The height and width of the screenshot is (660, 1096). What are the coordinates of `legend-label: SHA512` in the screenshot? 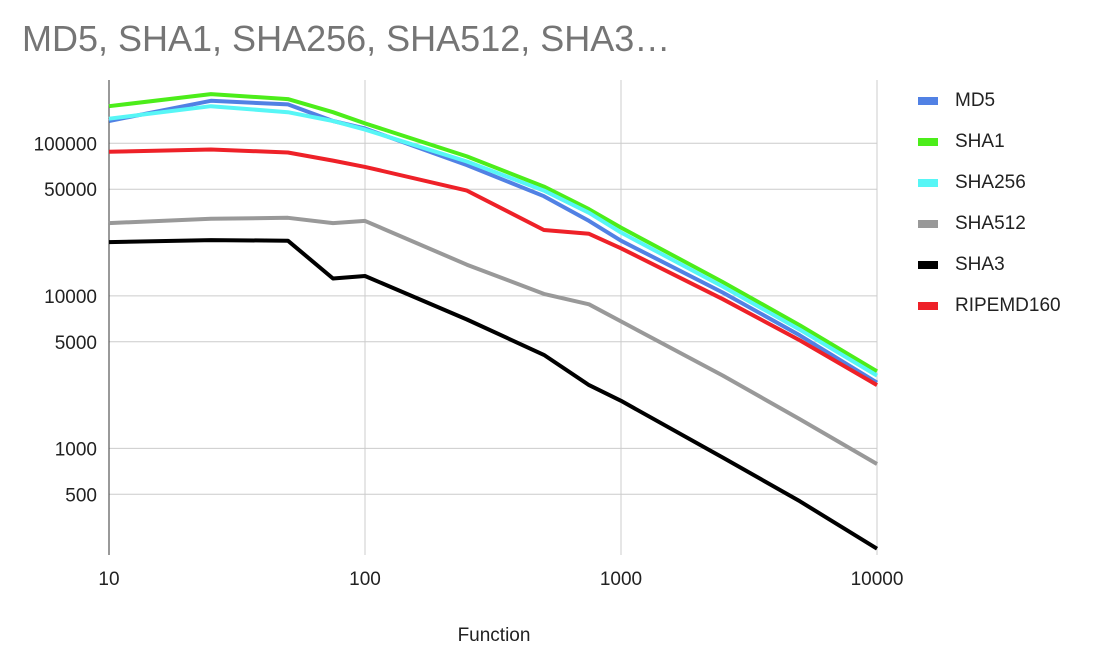 It's located at (990, 223).